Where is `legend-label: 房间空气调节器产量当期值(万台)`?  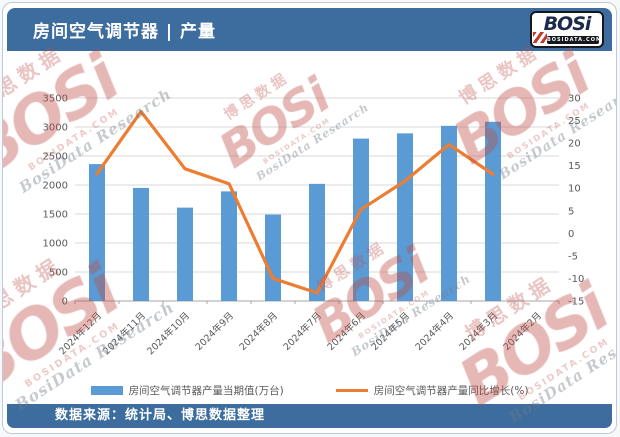 legend-label: 房间空气调节器产量当期值(万台) is located at coordinates (206, 391).